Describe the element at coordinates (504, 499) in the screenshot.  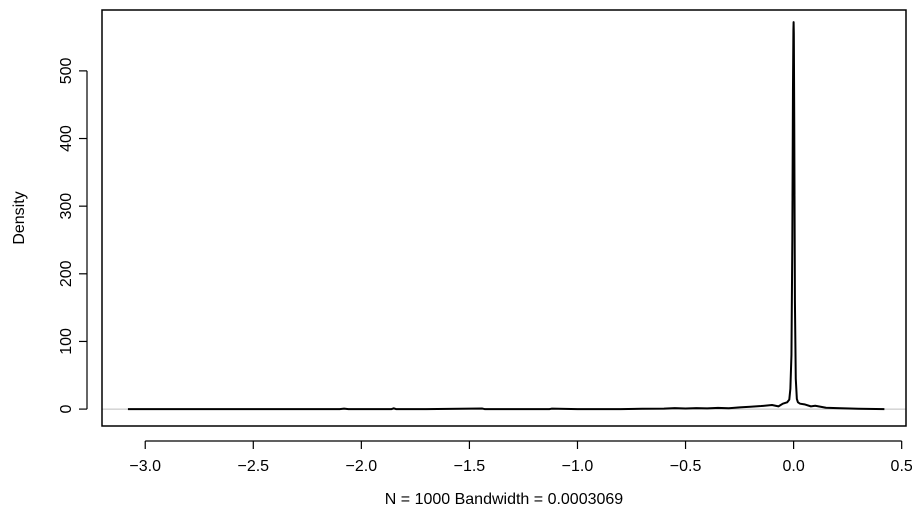
I see `x-axis-label: N = 1000 Bandwidth = 0.0003069` at that location.